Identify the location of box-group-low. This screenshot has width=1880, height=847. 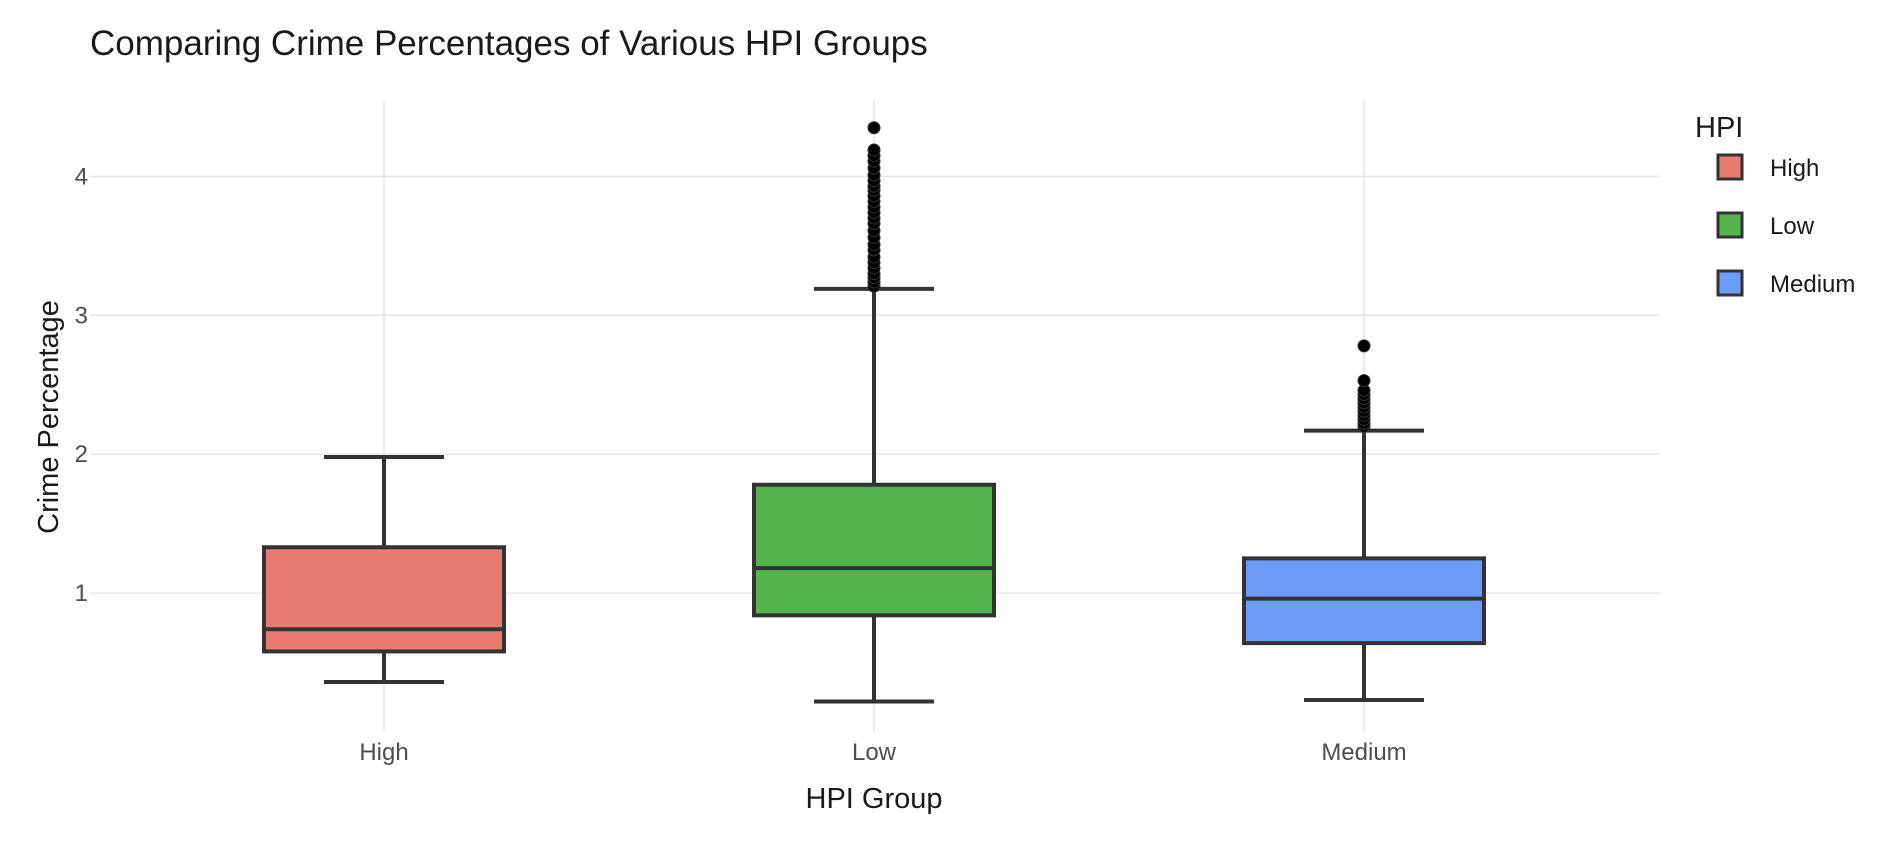
(874, 412).